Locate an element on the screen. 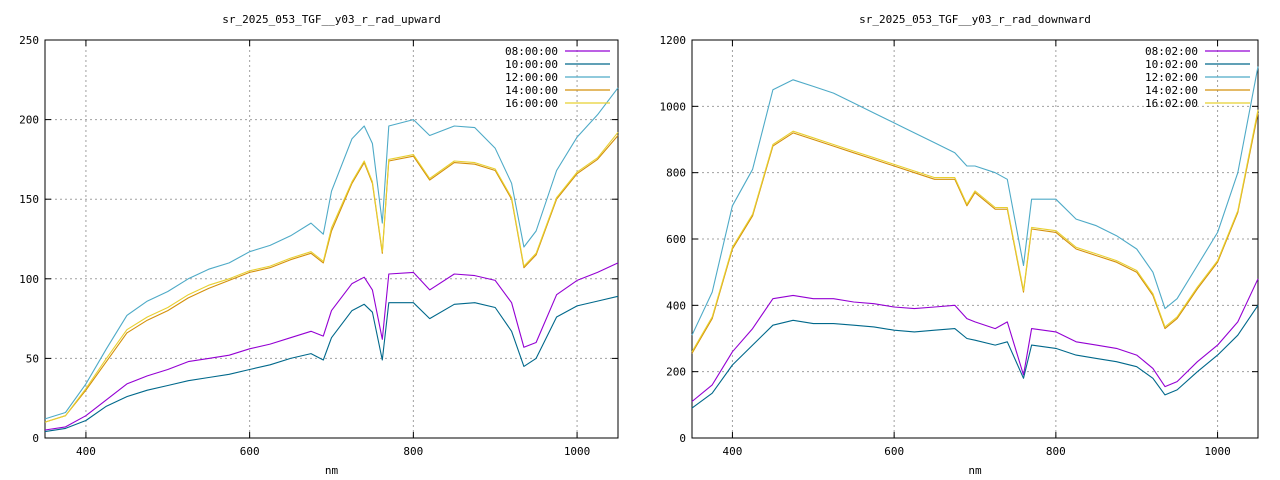  chart-title: sr_2025_053_TGF__y03_r_rad_downward is located at coordinates (975, 19).